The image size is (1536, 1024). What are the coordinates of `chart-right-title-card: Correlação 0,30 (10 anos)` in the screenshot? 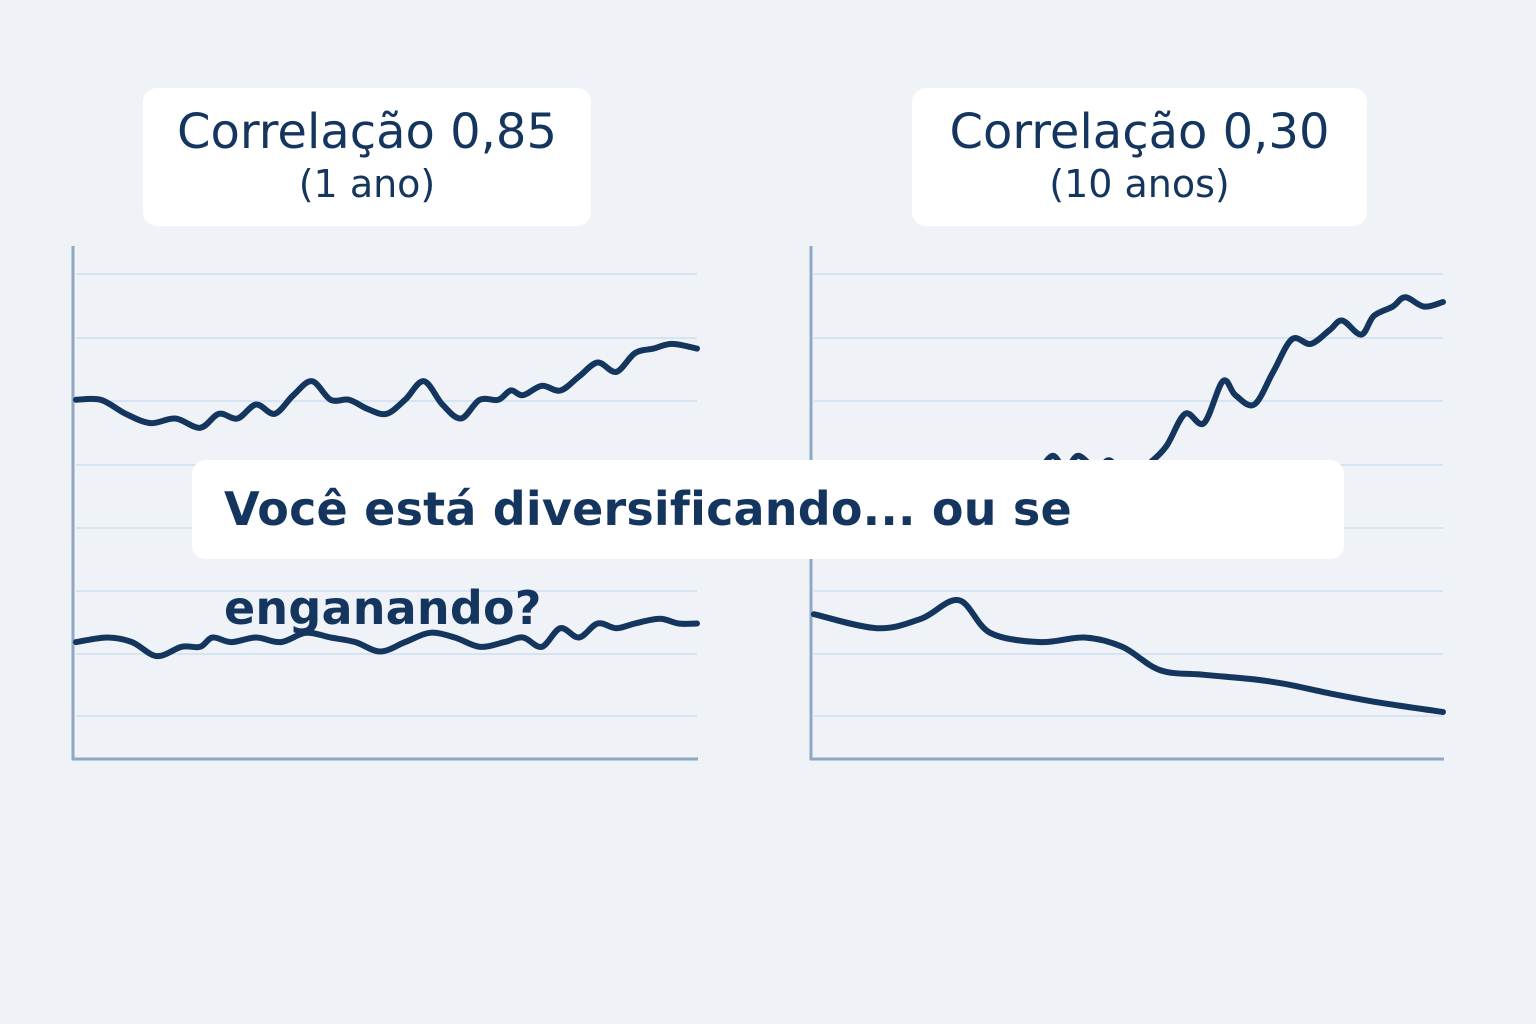 It's located at (1139, 157).